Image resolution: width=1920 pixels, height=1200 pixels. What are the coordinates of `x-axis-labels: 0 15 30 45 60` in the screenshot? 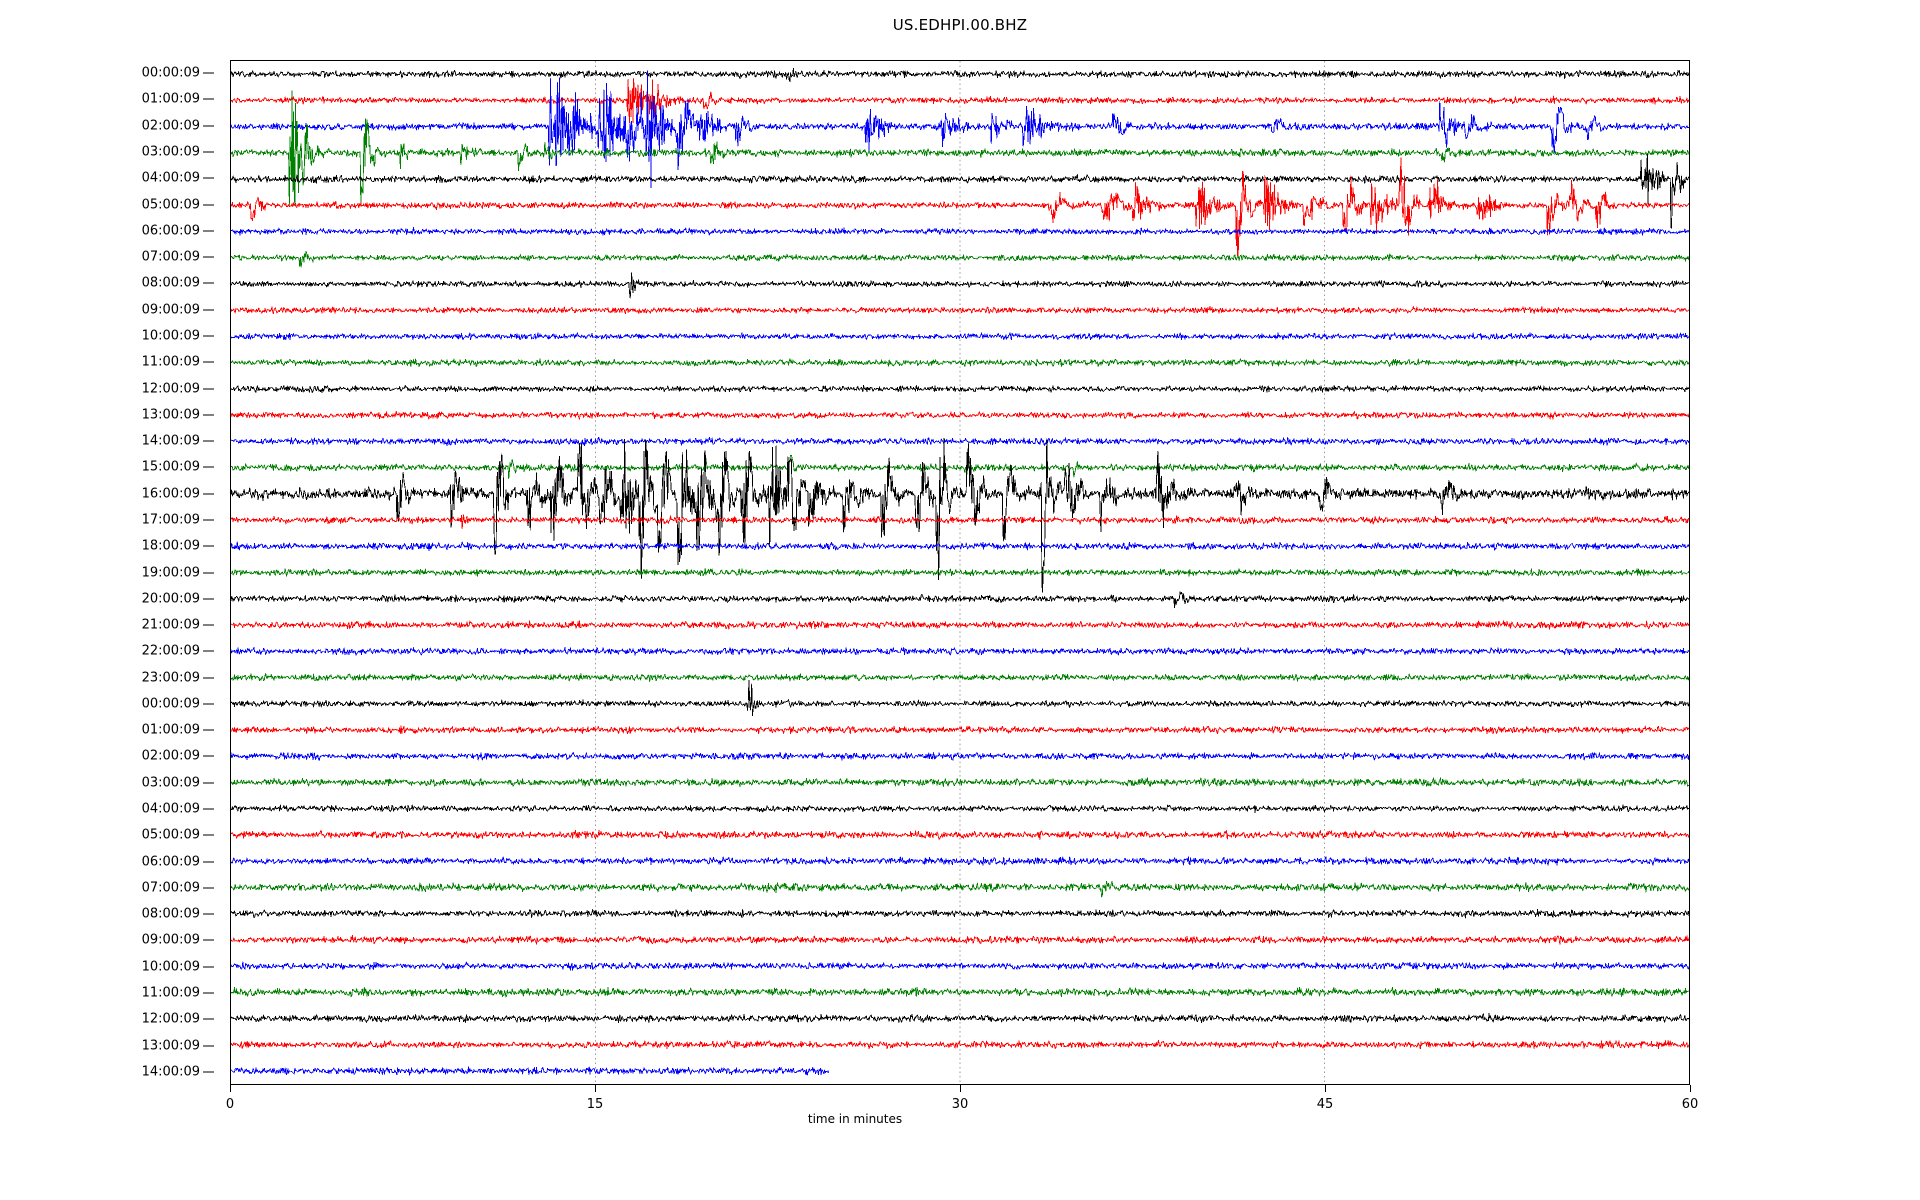 It's located at (960, 1105).